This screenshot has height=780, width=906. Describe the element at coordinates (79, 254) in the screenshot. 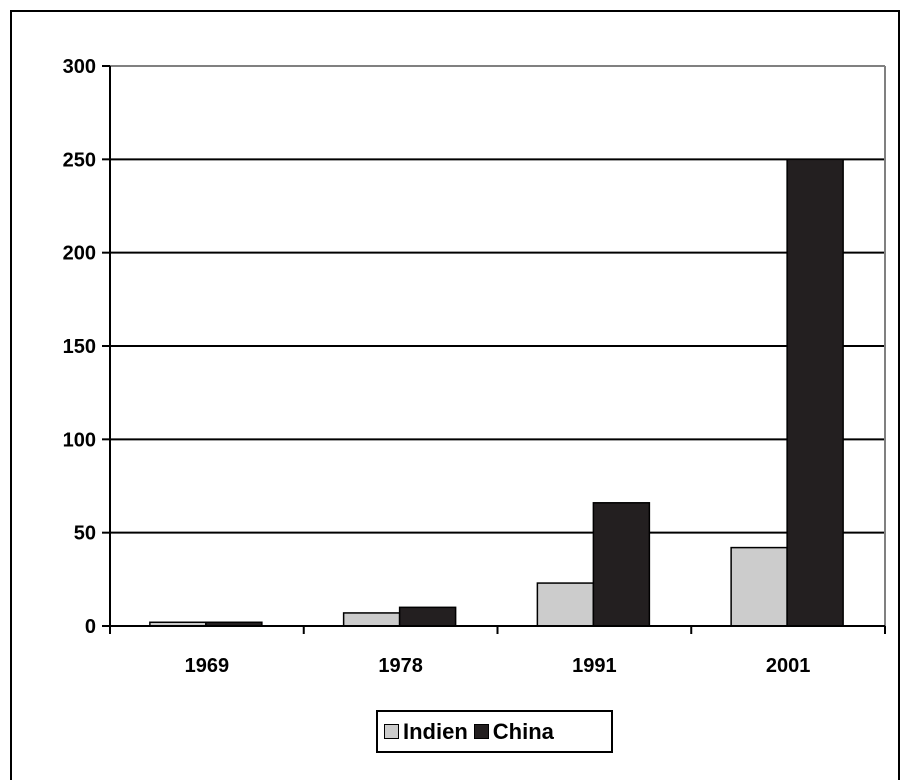

I see `y-tick-label-200: 200` at that location.